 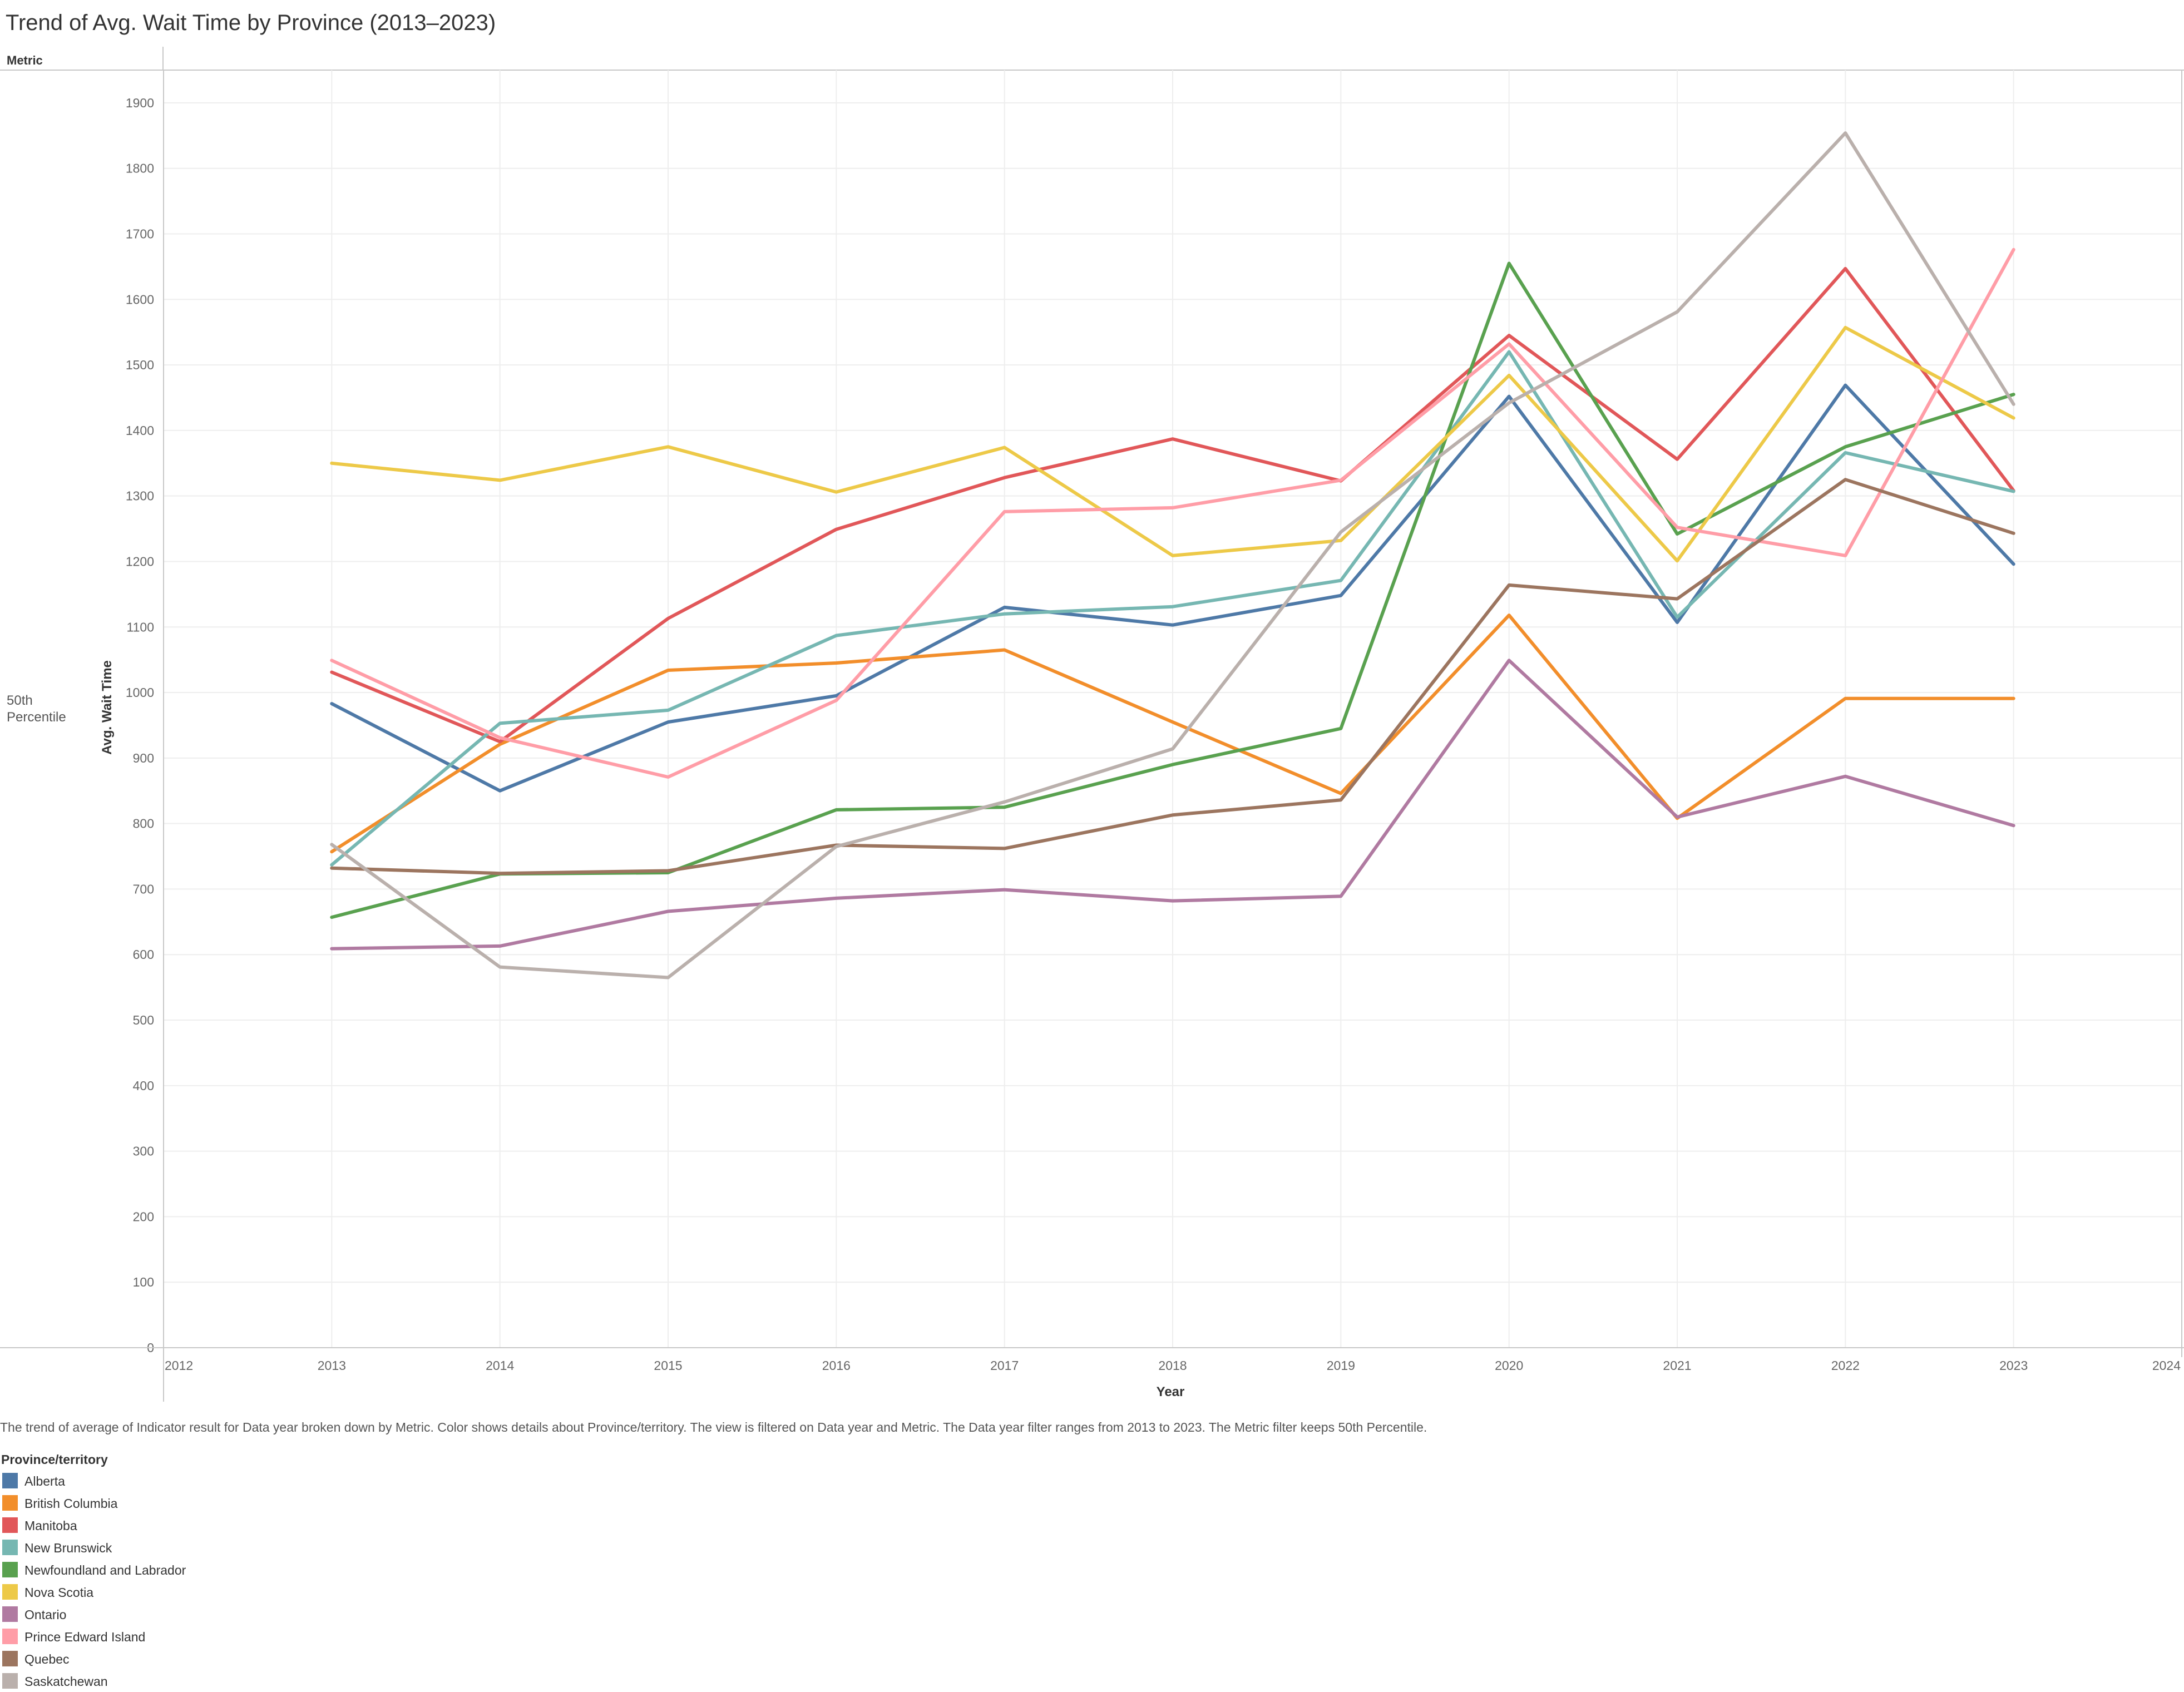 What do you see at coordinates (36, 717) in the screenshot?
I see `row-label-line2: Percentile` at bounding box center [36, 717].